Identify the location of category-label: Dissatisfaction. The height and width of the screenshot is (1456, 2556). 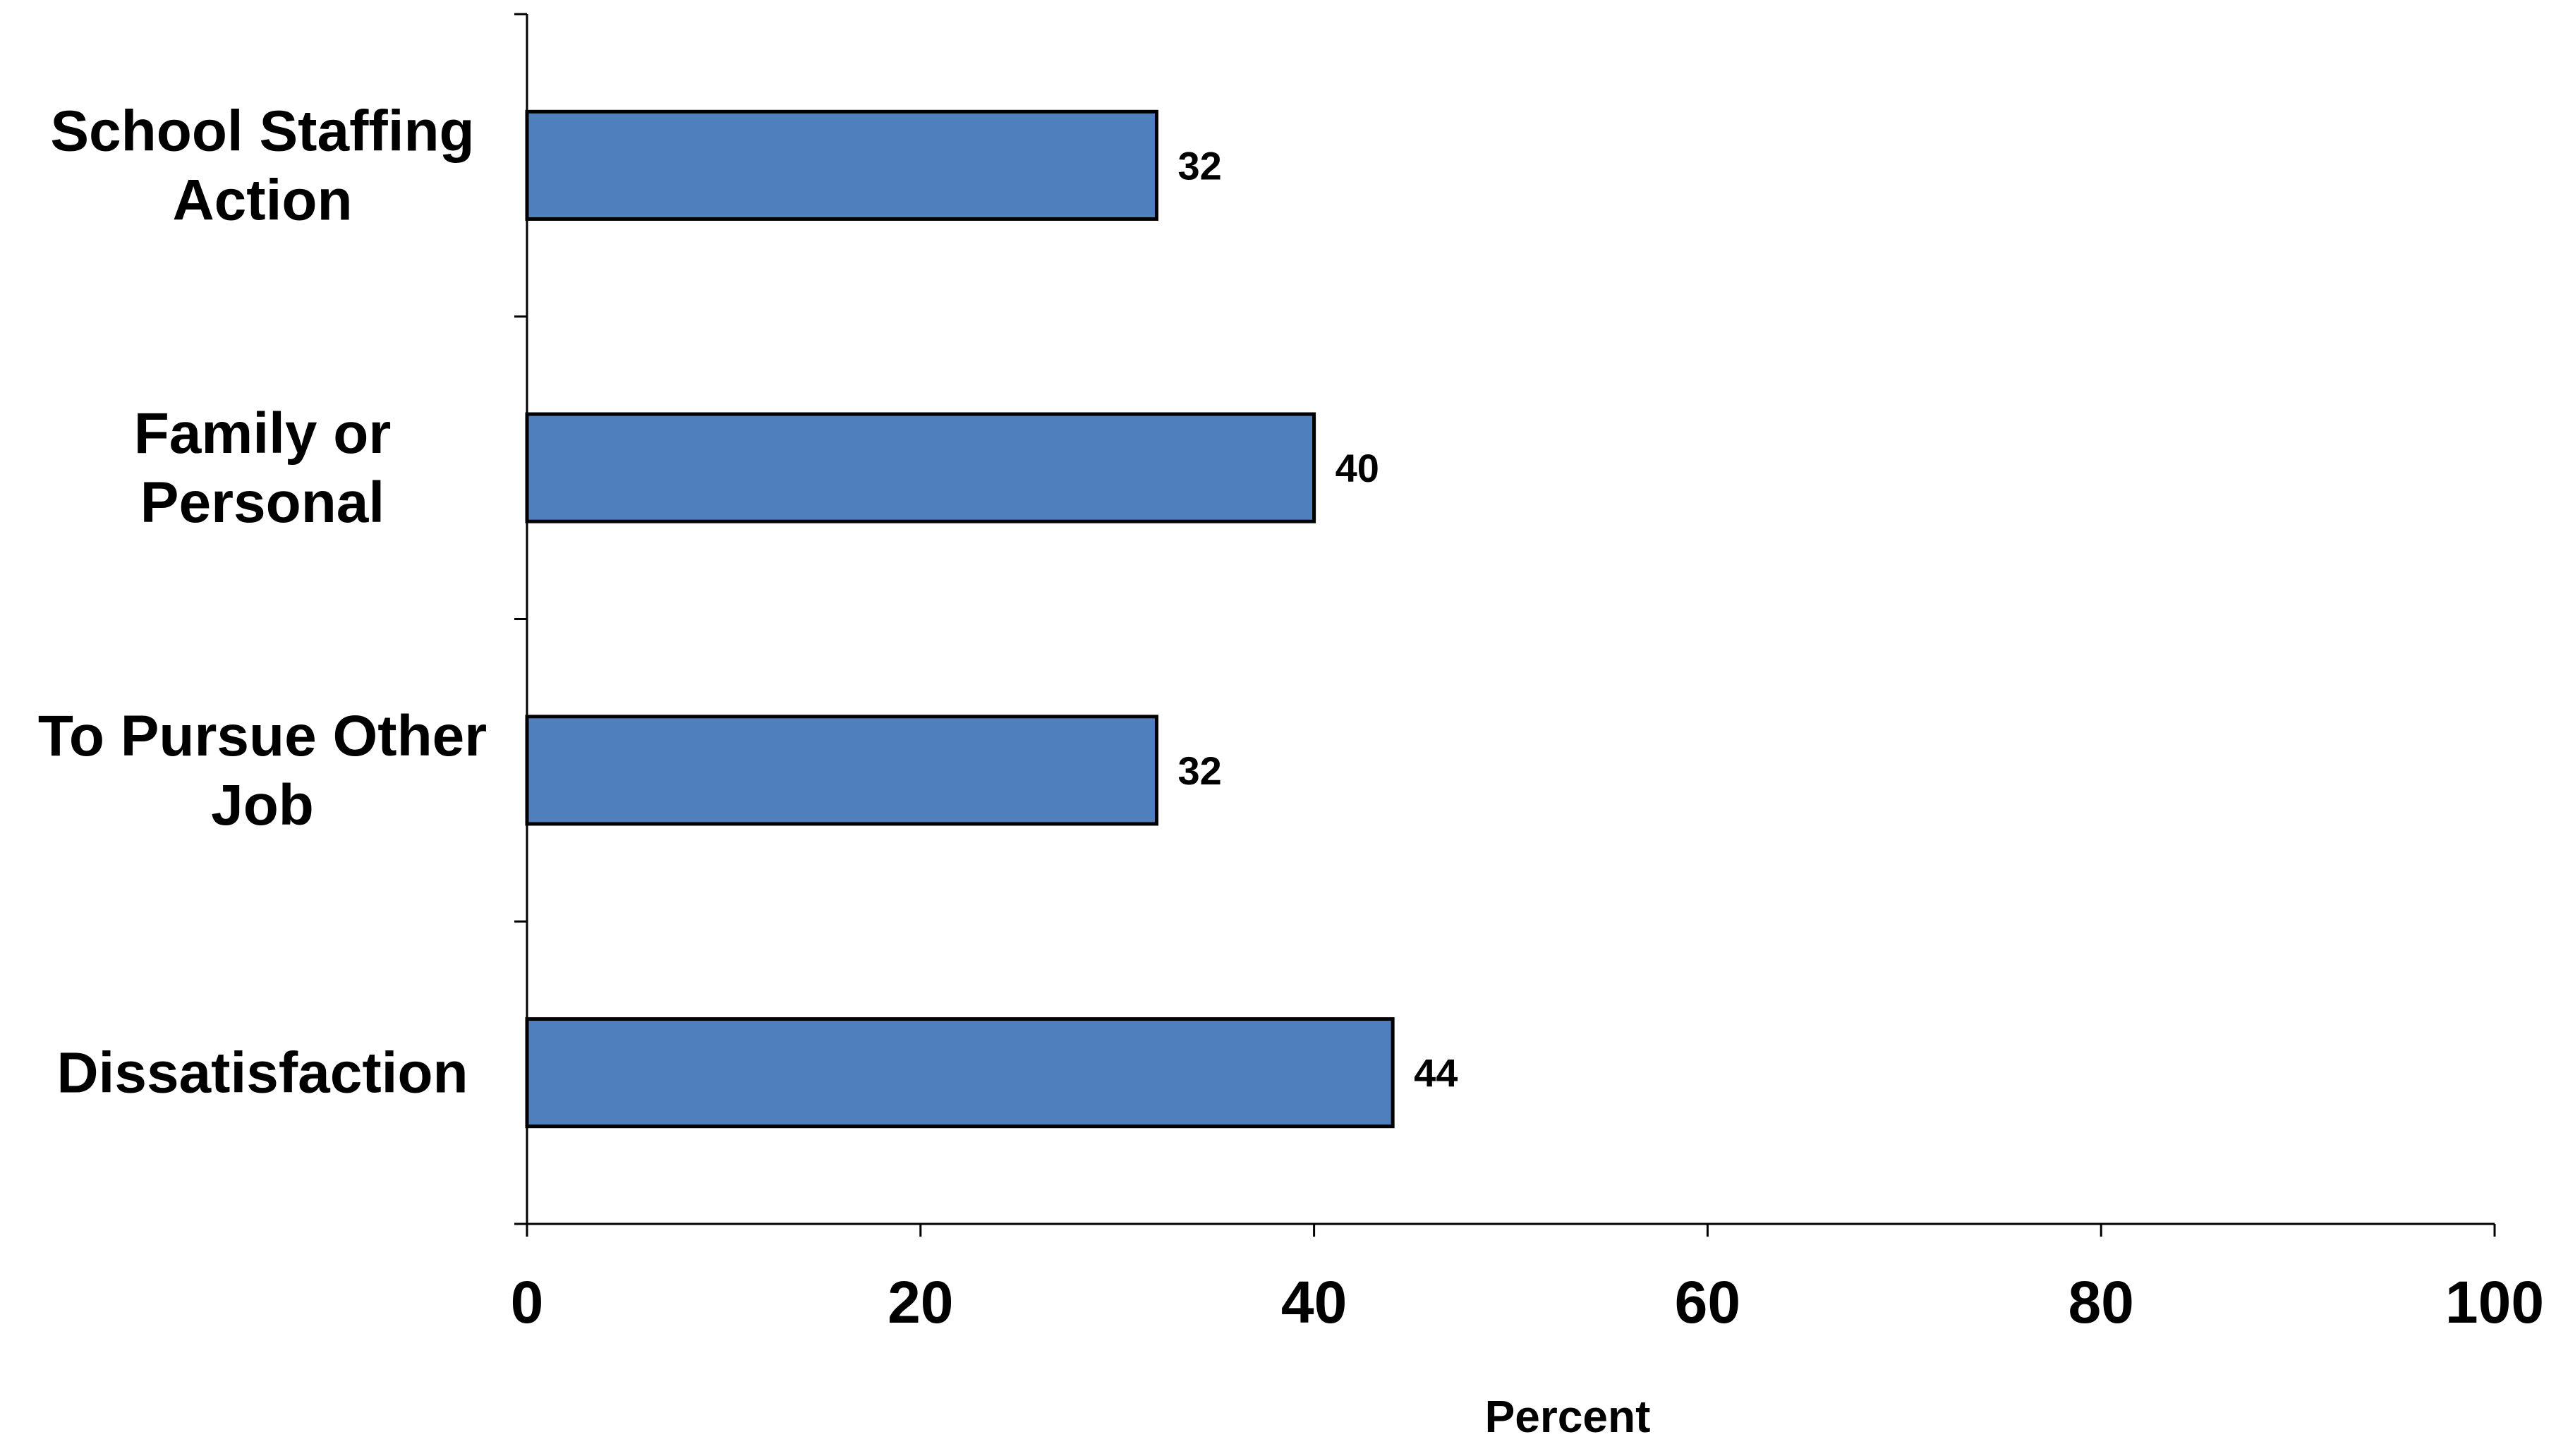
(262, 1073).